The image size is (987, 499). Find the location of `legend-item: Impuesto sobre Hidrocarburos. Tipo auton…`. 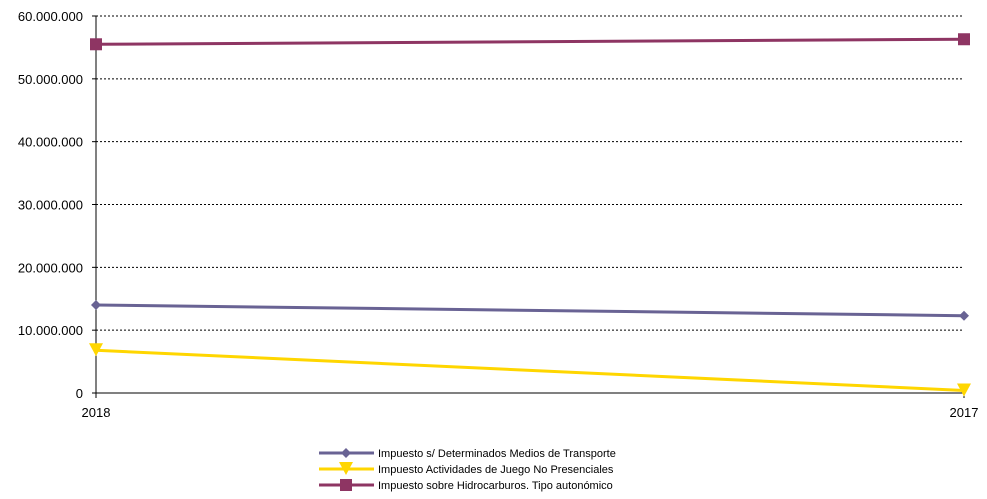

legend-item: Impuesto sobre Hidrocarburos. Tipo auton… is located at coordinates (466, 485).